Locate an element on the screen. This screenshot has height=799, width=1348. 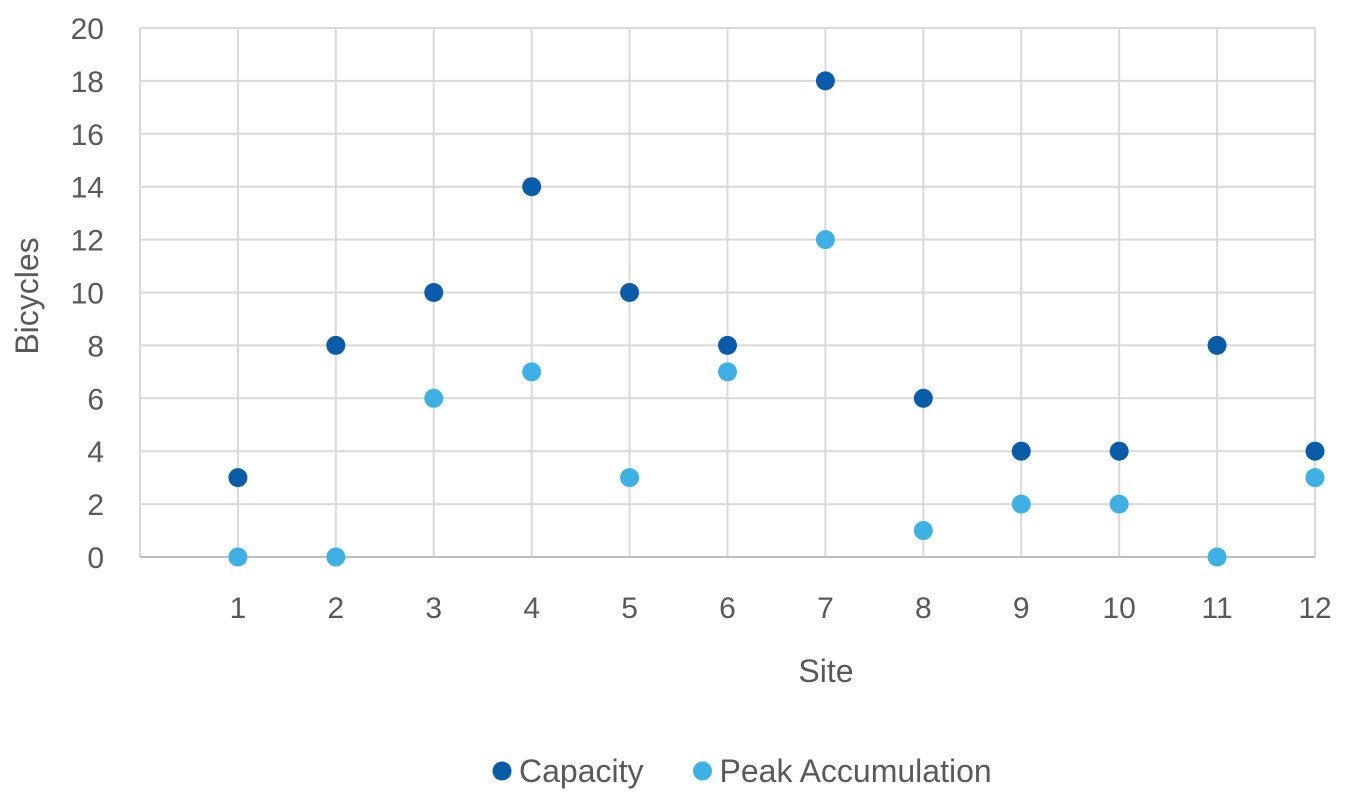
x-tick-label: 4 is located at coordinates (531, 608).